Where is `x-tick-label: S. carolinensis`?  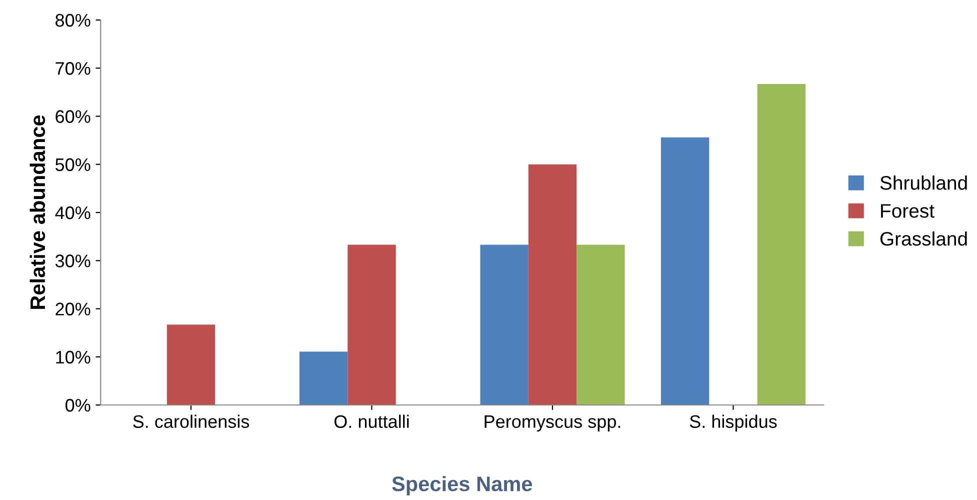 x-tick-label: S. carolinensis is located at coordinates (191, 421).